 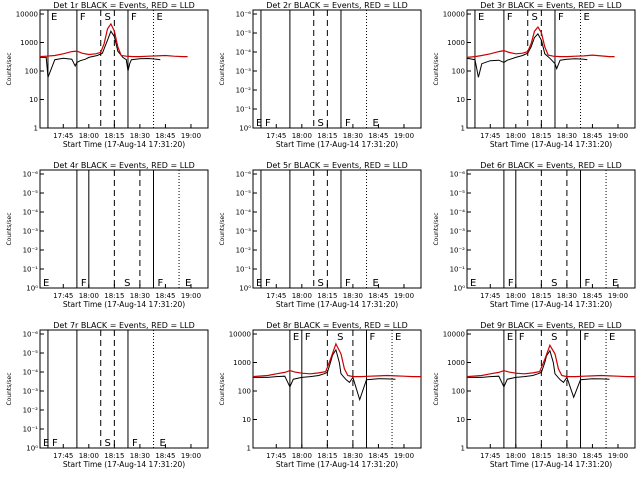 What do you see at coordinates (554, 283) in the screenshot?
I see `panel-6-interval-label: S` at bounding box center [554, 283].